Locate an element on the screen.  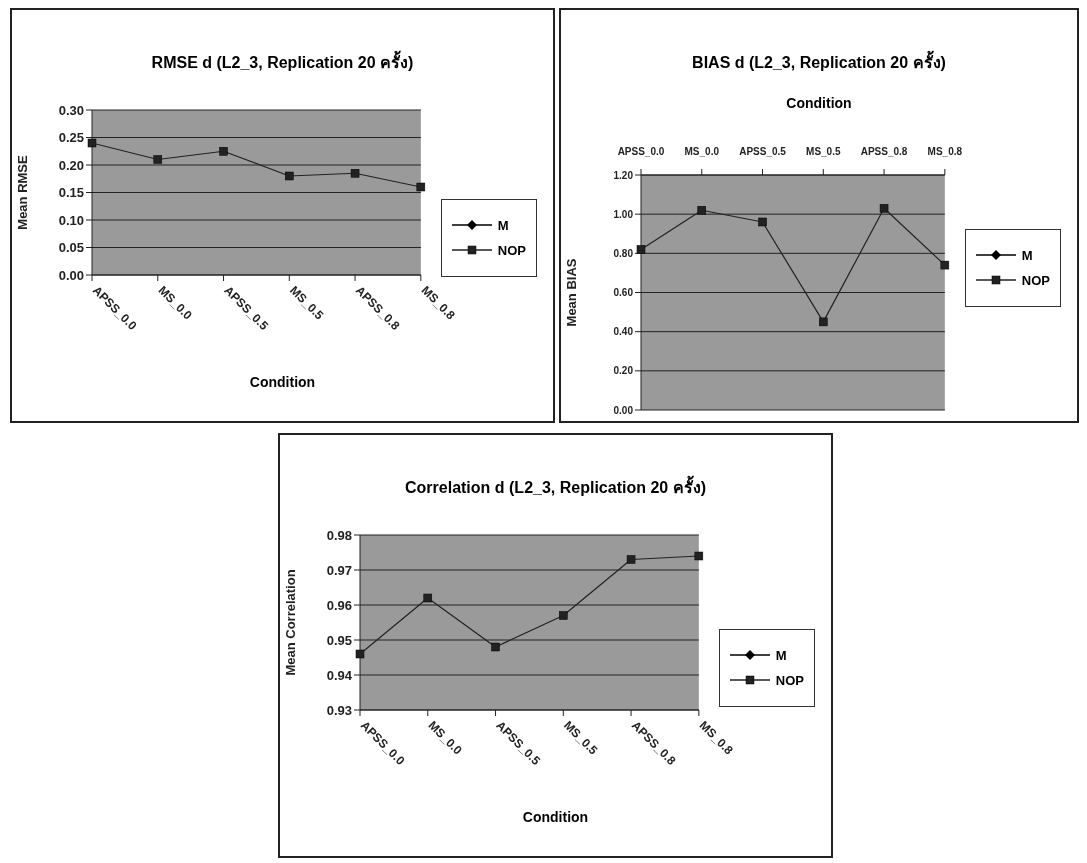
x-tick-label: APSS_0.0 is located at coordinates (641, 151).